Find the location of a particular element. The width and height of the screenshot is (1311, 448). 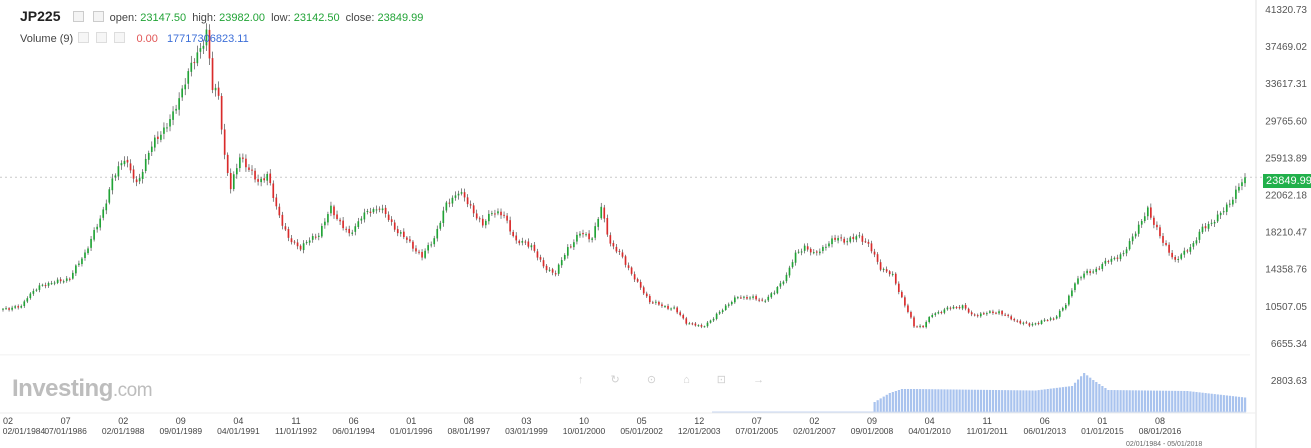

close-icon is located at coordinates (120, 37).